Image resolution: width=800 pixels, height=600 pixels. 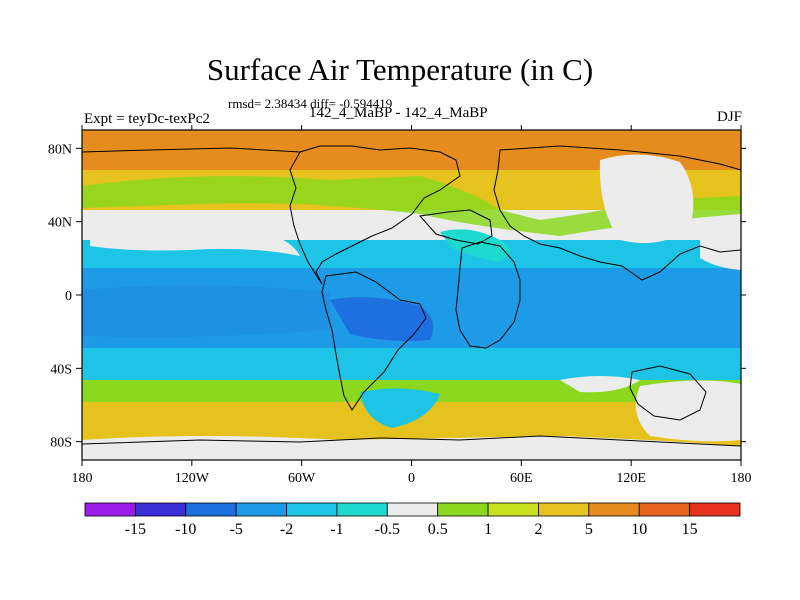 What do you see at coordinates (68, 296) in the screenshot?
I see `lat-tick-label: 0` at bounding box center [68, 296].